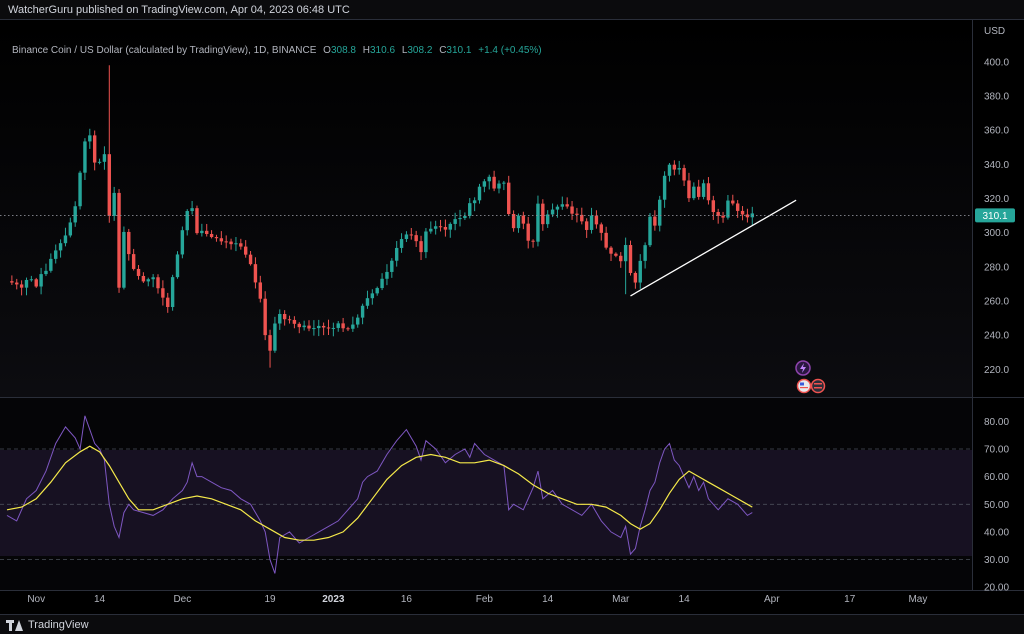  Describe the element at coordinates (47, 625) in the screenshot. I see `tradingview-logo: TradingView` at that location.